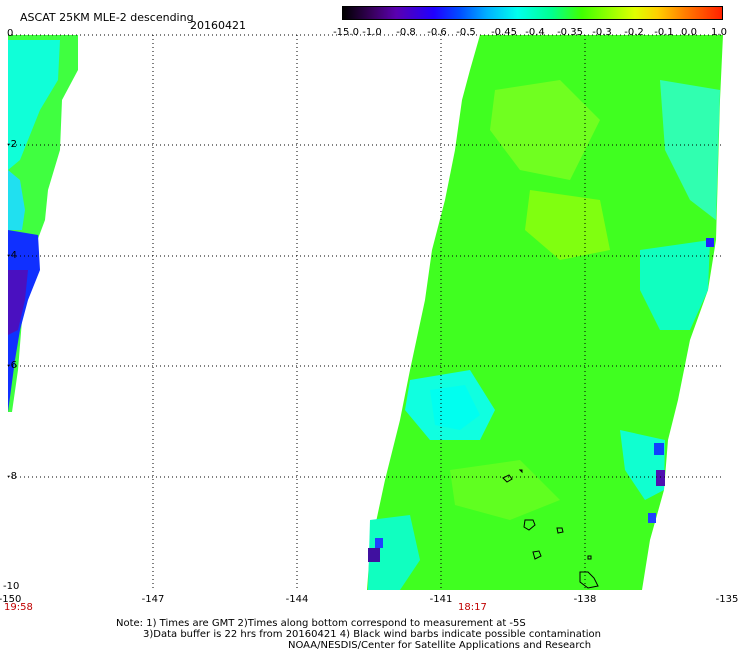 This screenshot has width=740, height=651. Describe the element at coordinates (406, 32) in the screenshot. I see `colorbar-label: -0.8` at that location.